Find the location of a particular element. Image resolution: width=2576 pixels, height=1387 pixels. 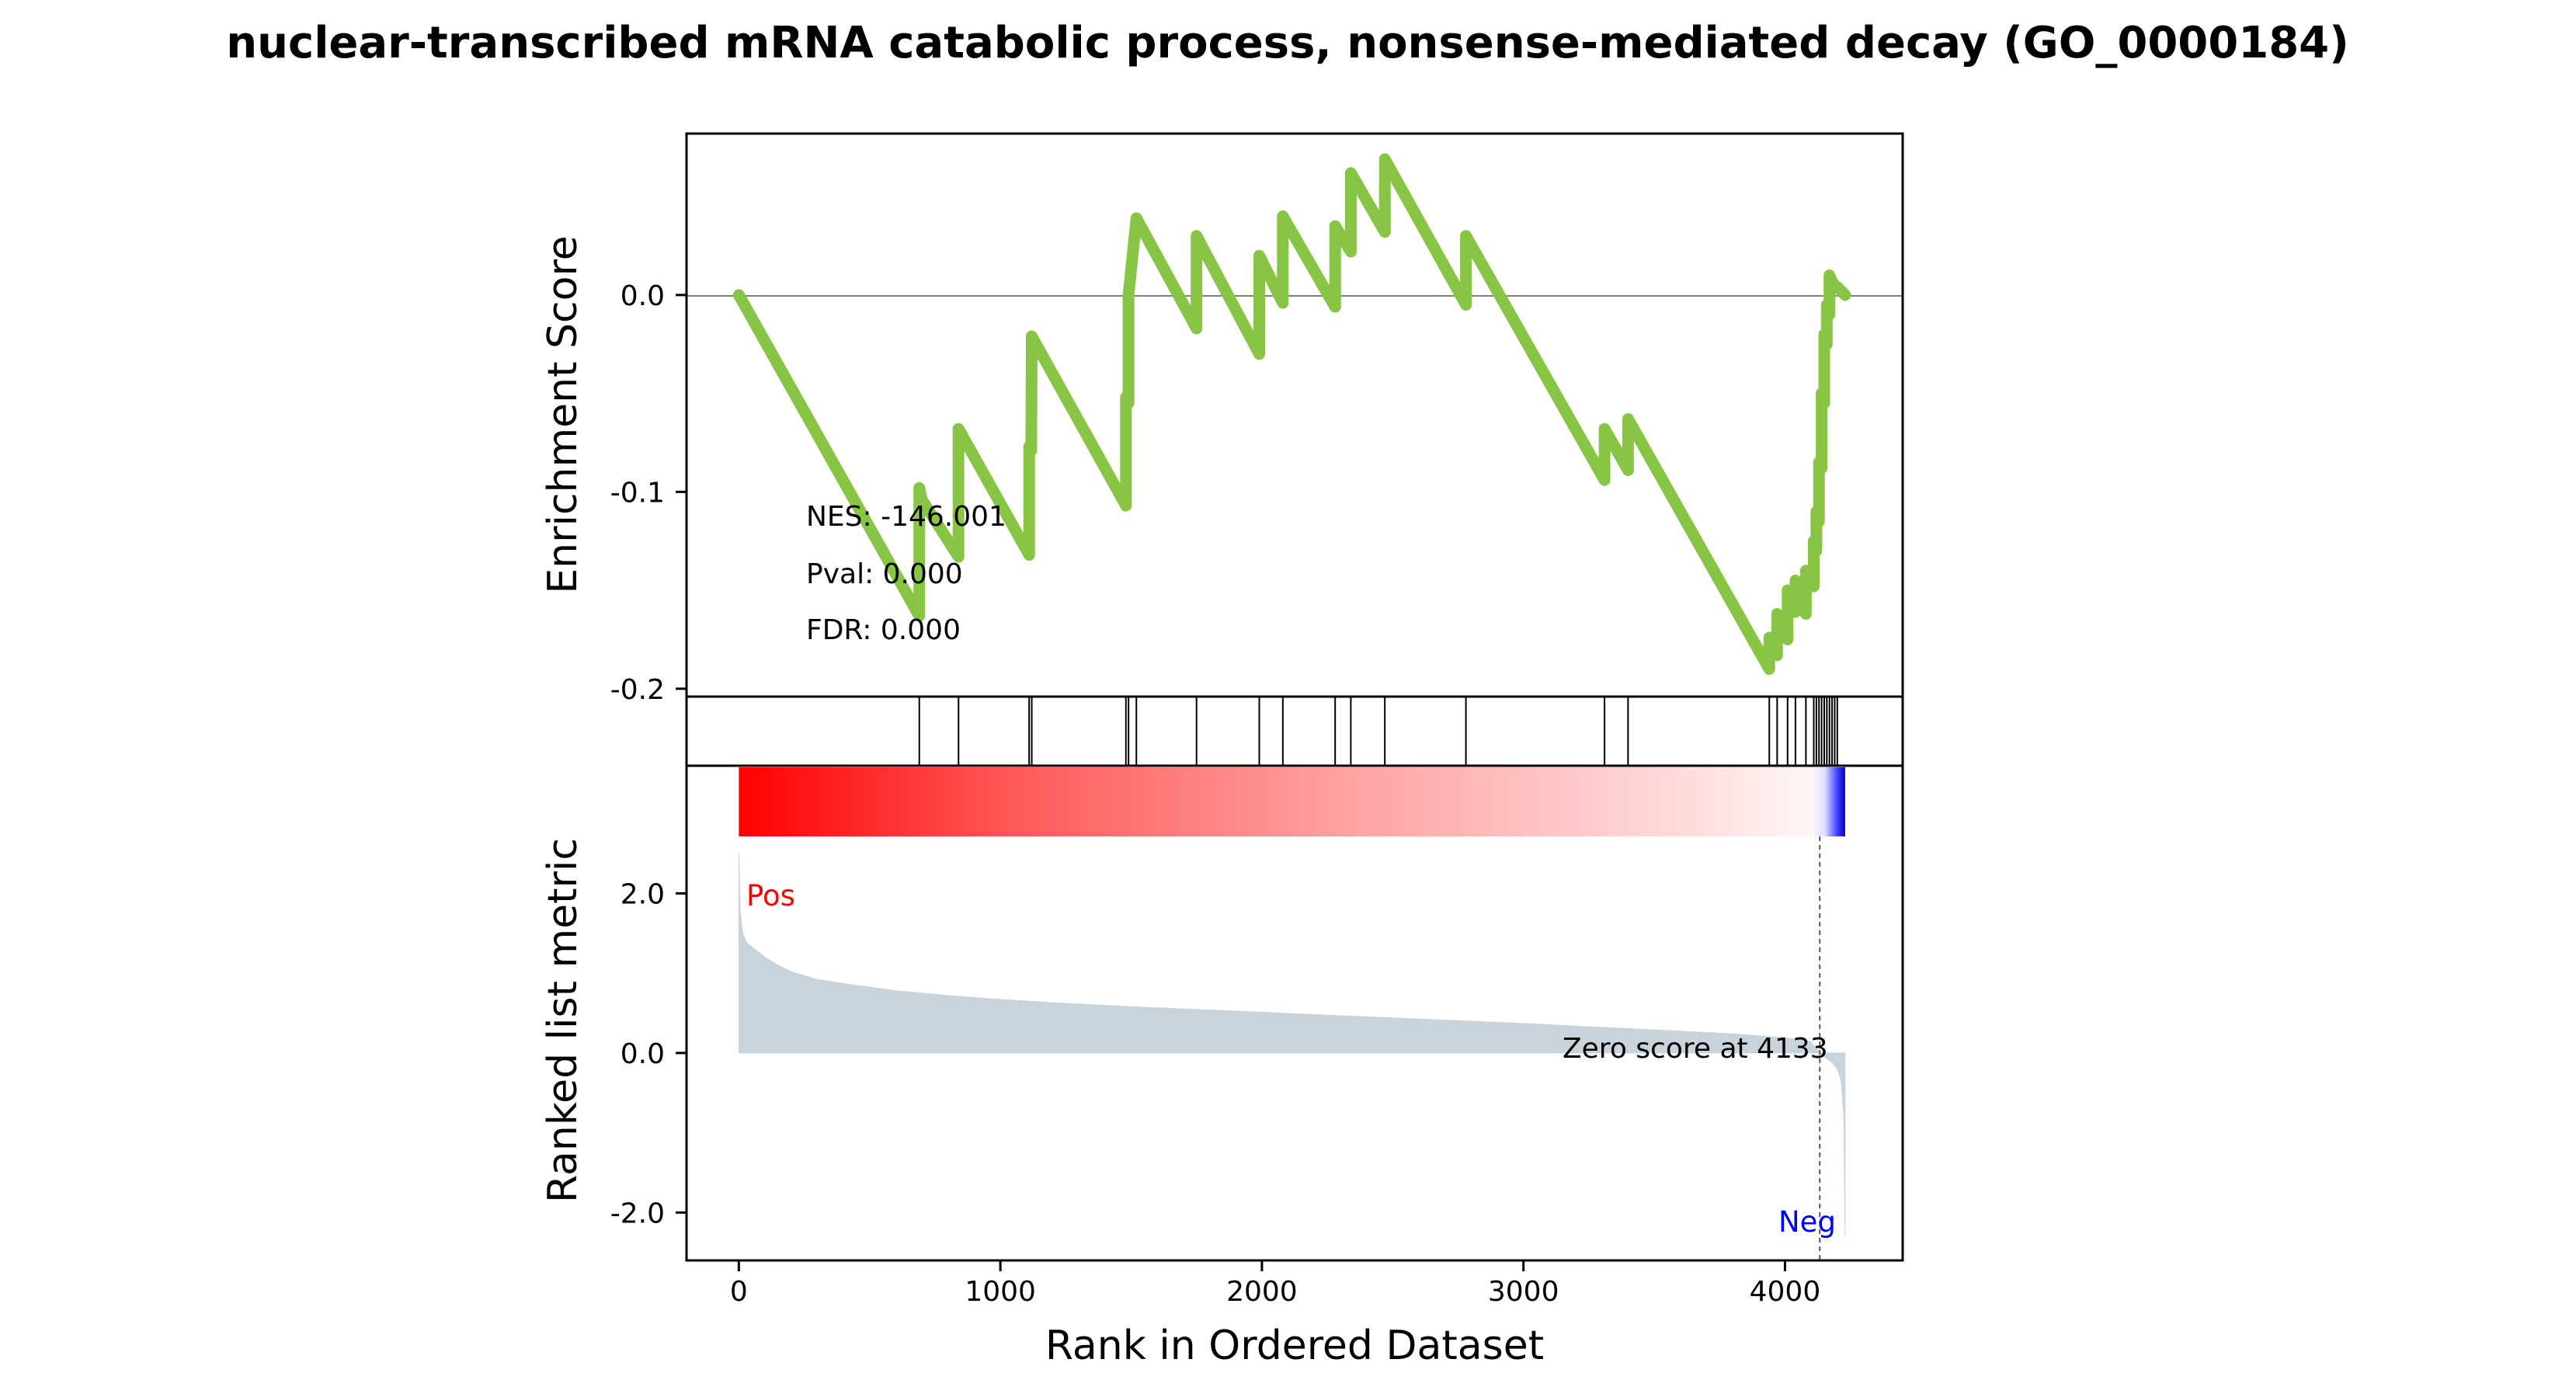

pval-label: Pval: 0.000 is located at coordinates (885, 574).